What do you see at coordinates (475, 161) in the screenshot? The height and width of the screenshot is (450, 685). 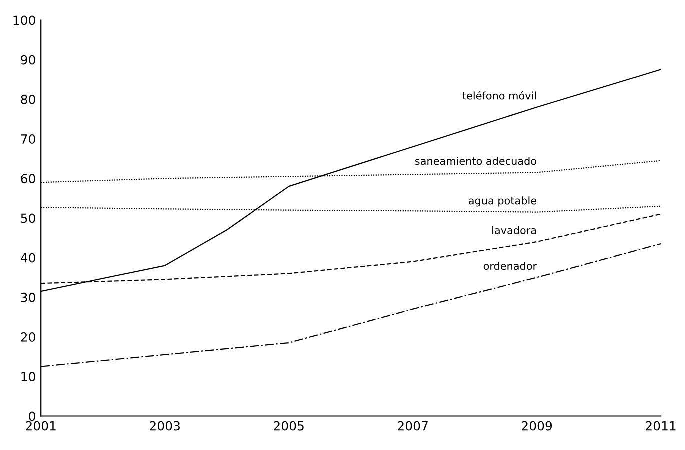 I see `series-label: saneamiento adecuado` at bounding box center [475, 161].